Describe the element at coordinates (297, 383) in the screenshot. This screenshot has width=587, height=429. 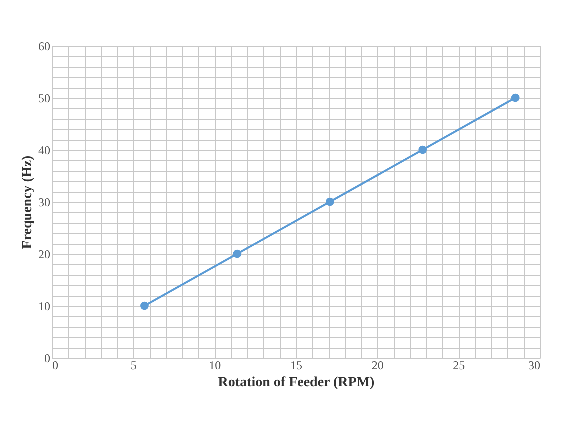
I see `x-axis-title: Rotation of Feeder (RPM)` at that location.